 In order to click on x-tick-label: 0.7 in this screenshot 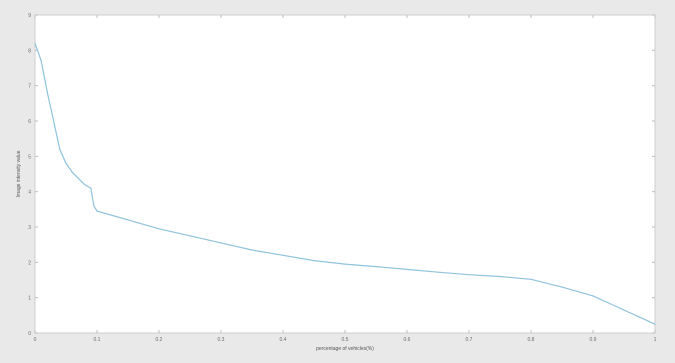, I will do `click(469, 340)`.